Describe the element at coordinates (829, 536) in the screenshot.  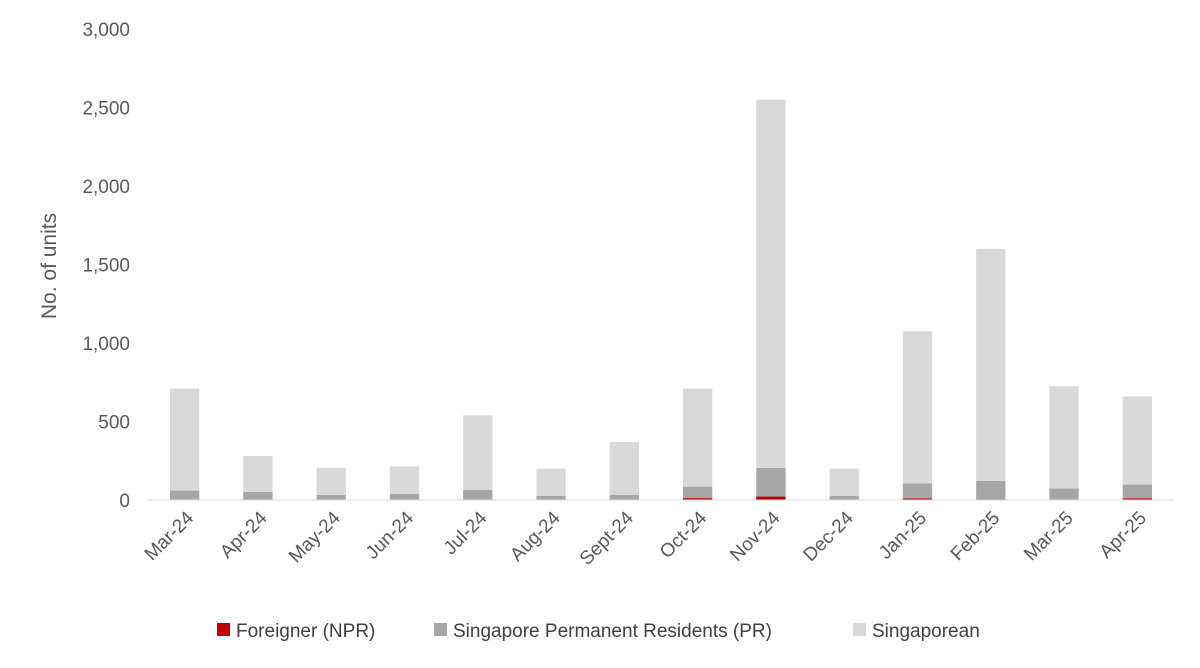
I see `x-tick-label: Dec-24` at that location.